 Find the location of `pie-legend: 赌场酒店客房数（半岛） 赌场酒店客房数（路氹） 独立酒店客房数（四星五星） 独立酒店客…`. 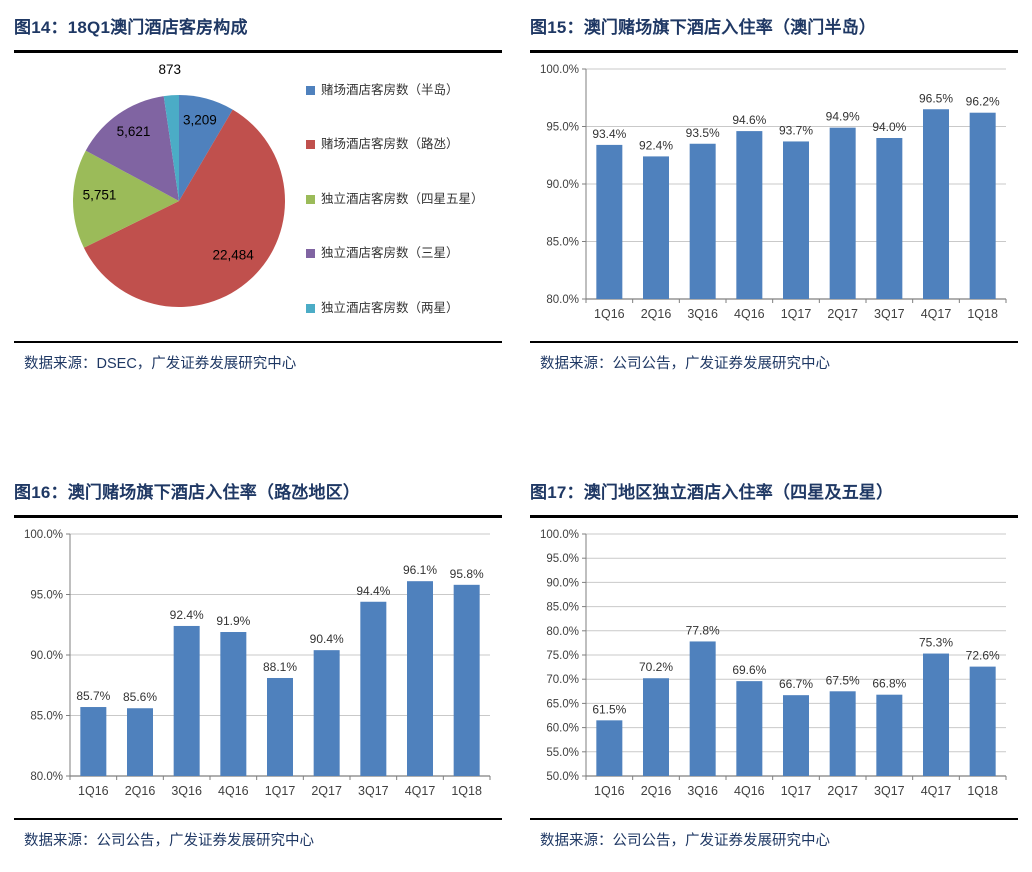

pie-legend: 赌场酒店客房数（半岛） 赌场酒店客房数（路氹） 独立酒店客房数（四星五星） 独立酒店客… is located at coordinates (395, 199).